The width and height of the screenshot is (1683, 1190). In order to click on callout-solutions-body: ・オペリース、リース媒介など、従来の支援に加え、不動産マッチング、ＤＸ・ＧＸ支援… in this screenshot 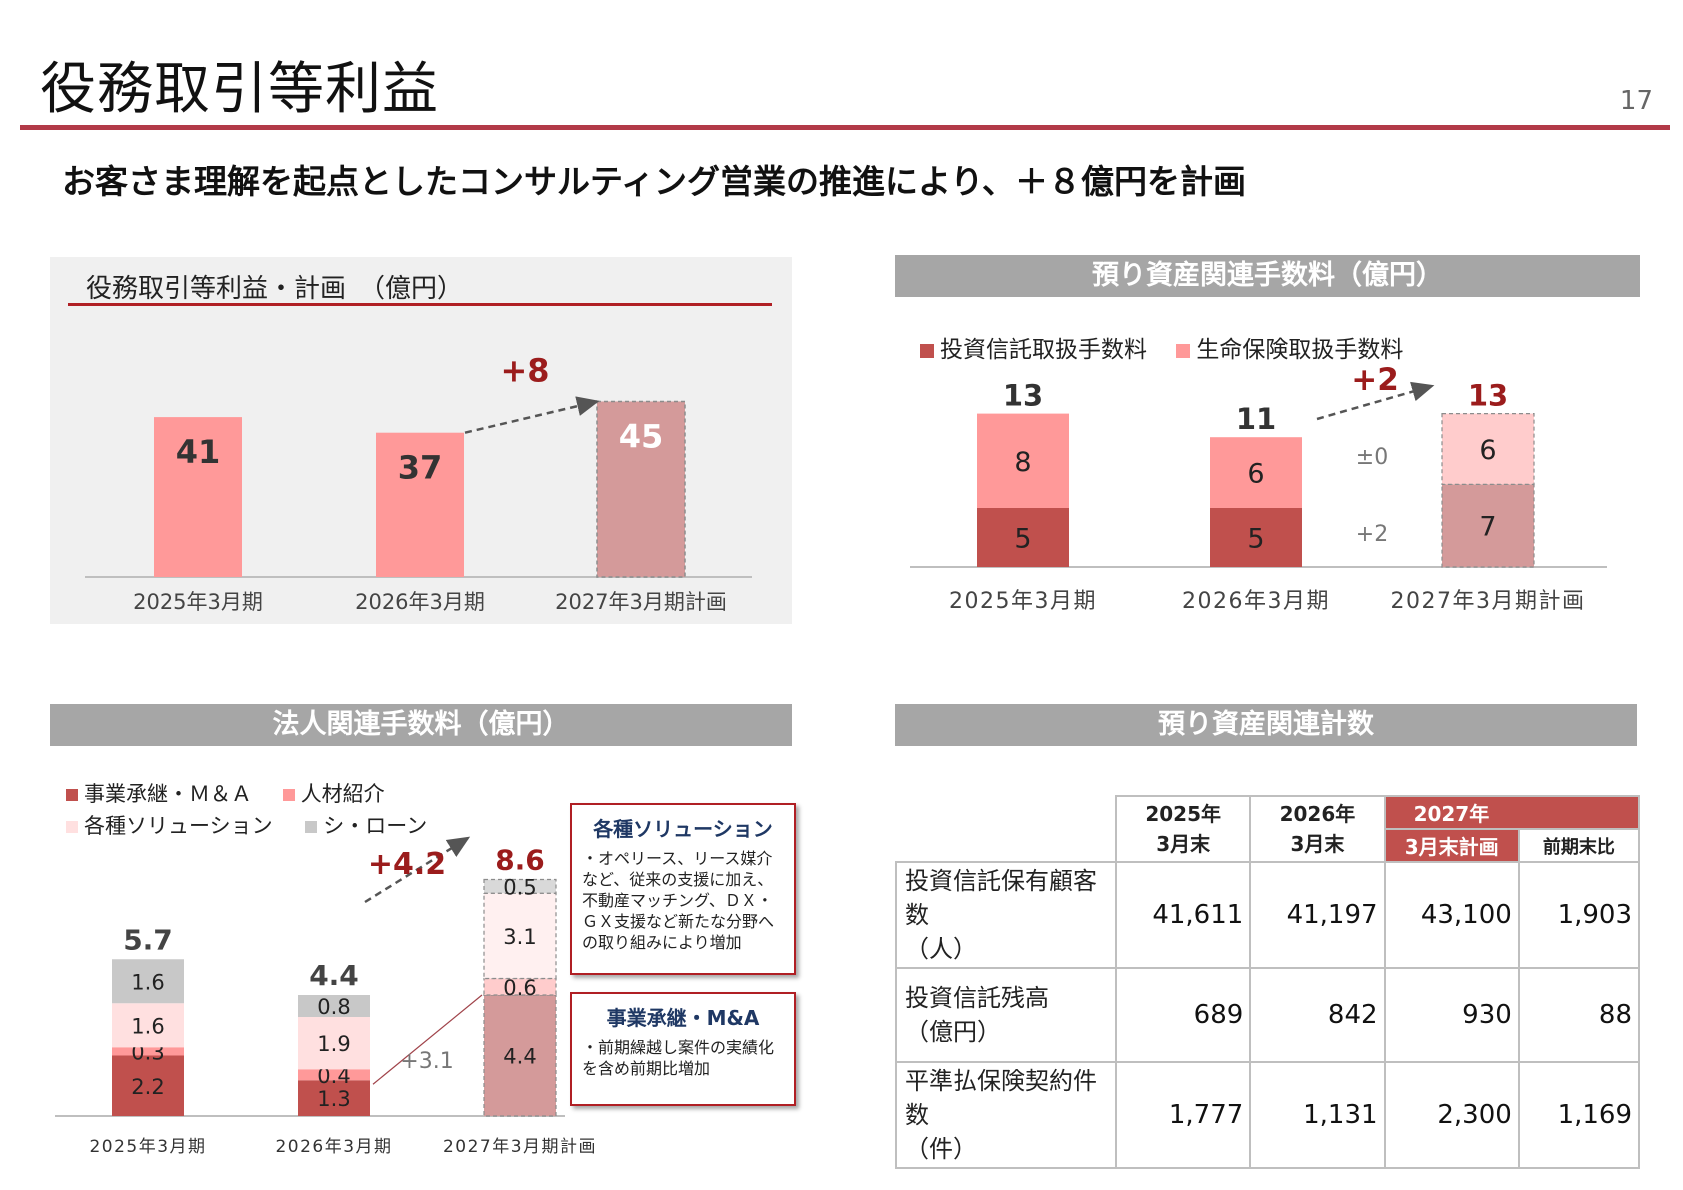, I will do `click(678, 900)`.